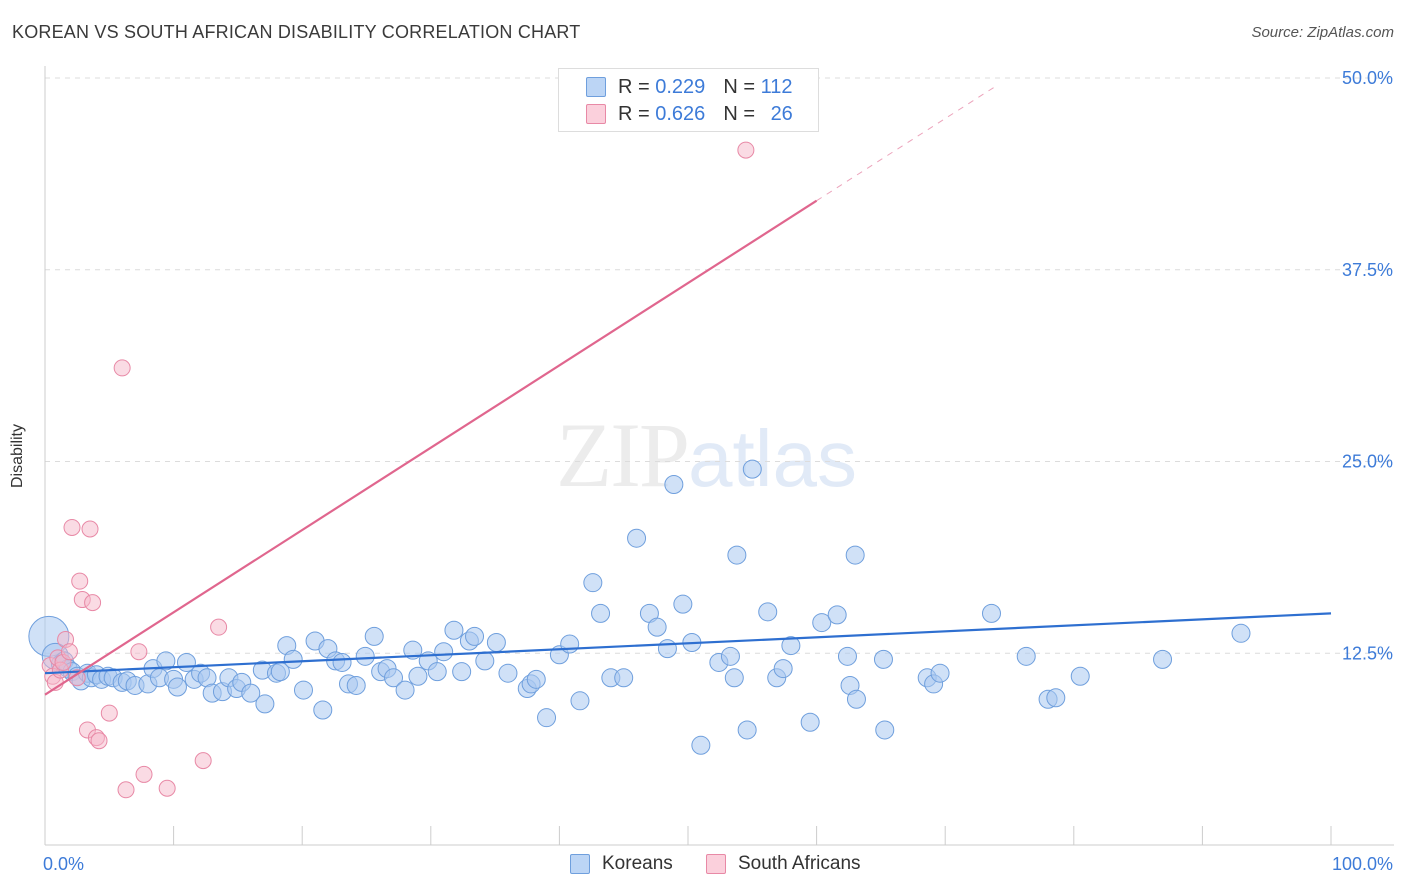 This screenshot has height=892, width=1406. Describe the element at coordinates (580, 864) in the screenshot. I see `bottom-legend-swatch-koreans` at that location.